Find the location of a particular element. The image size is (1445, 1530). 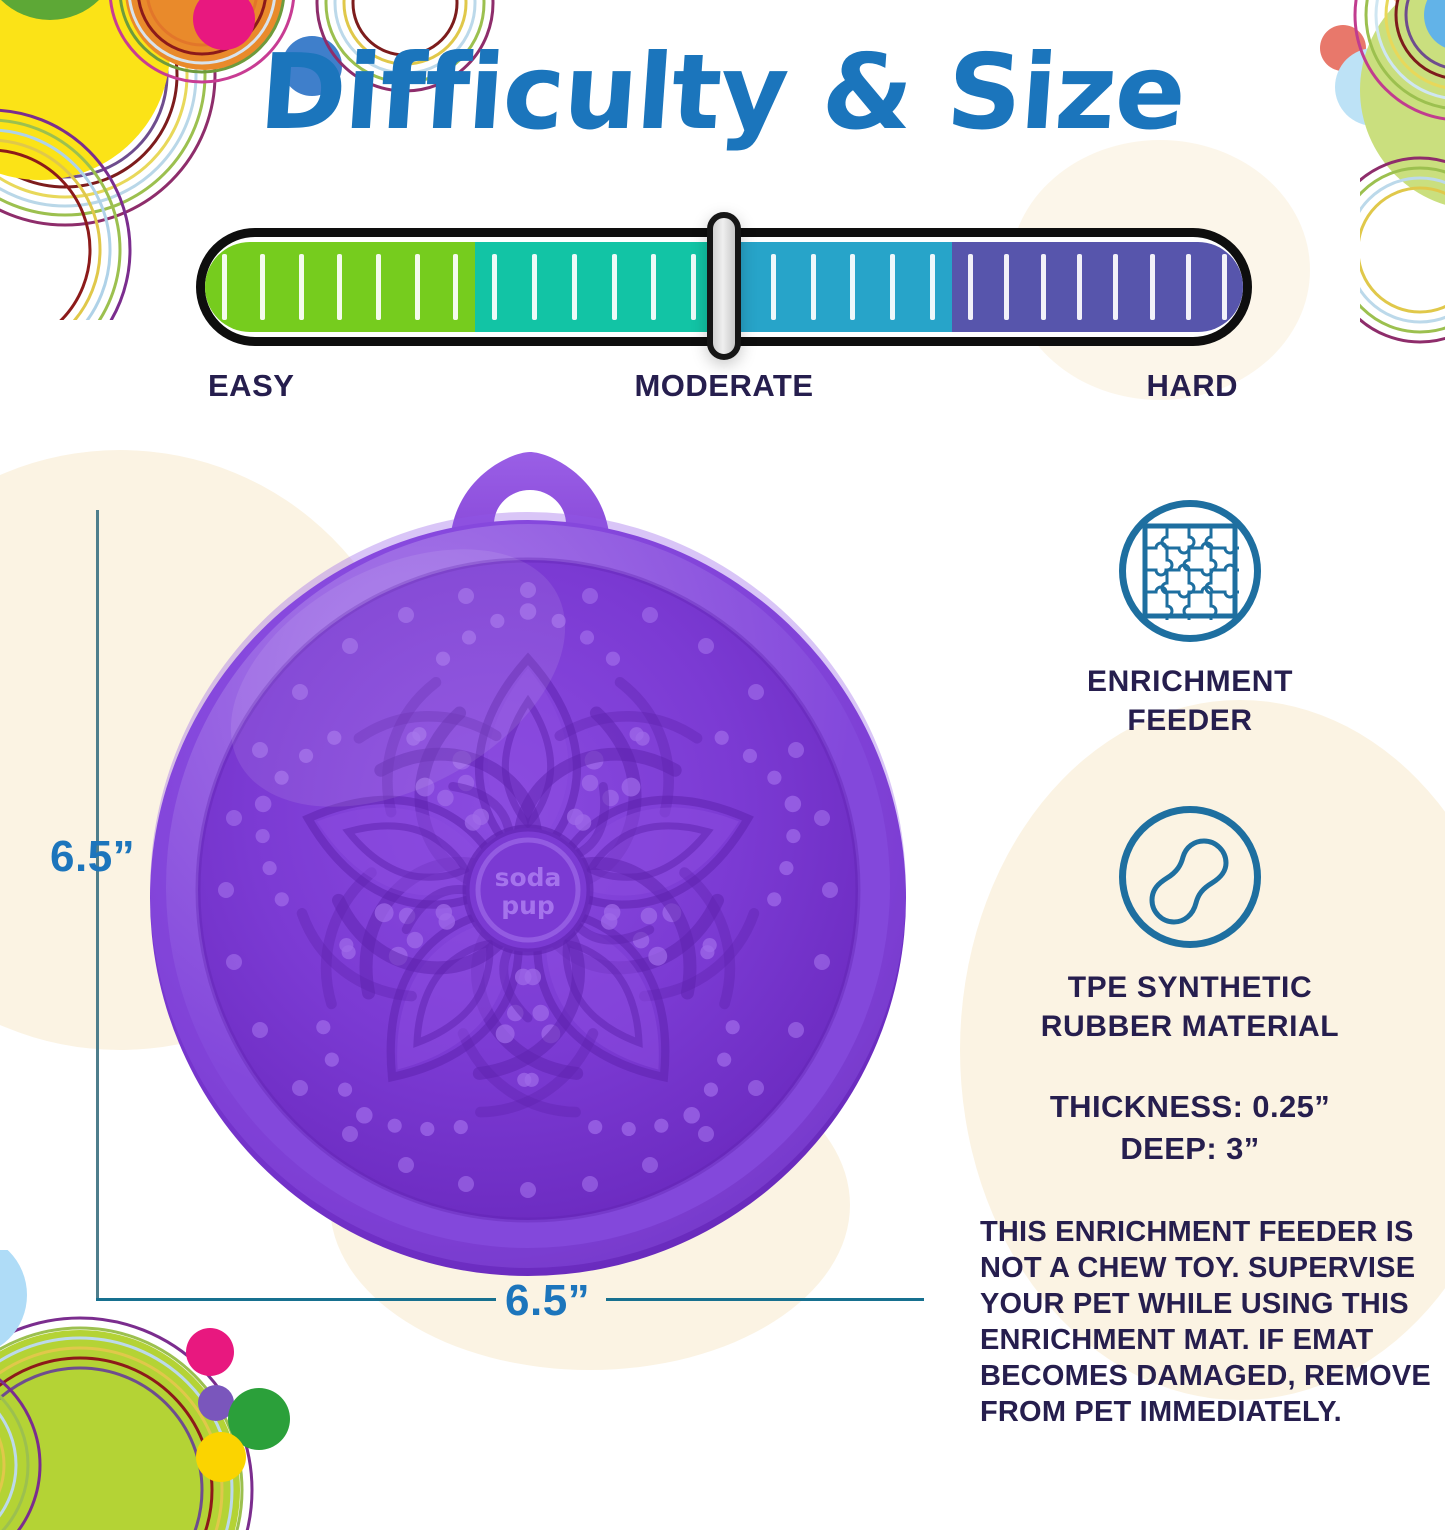

feature-label-line2: FEEDER is located at coordinates (1190, 720).